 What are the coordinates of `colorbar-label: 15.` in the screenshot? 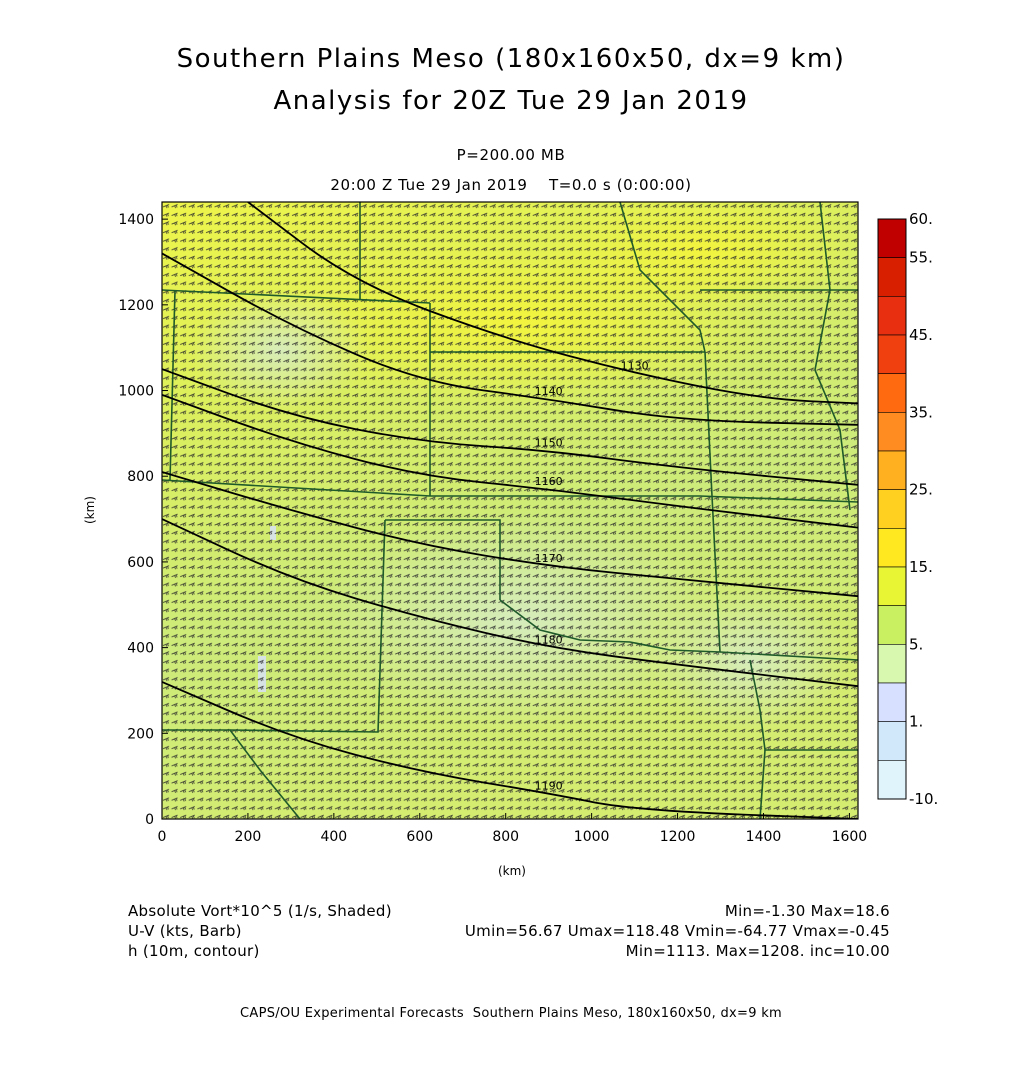 It's located at (921, 567).